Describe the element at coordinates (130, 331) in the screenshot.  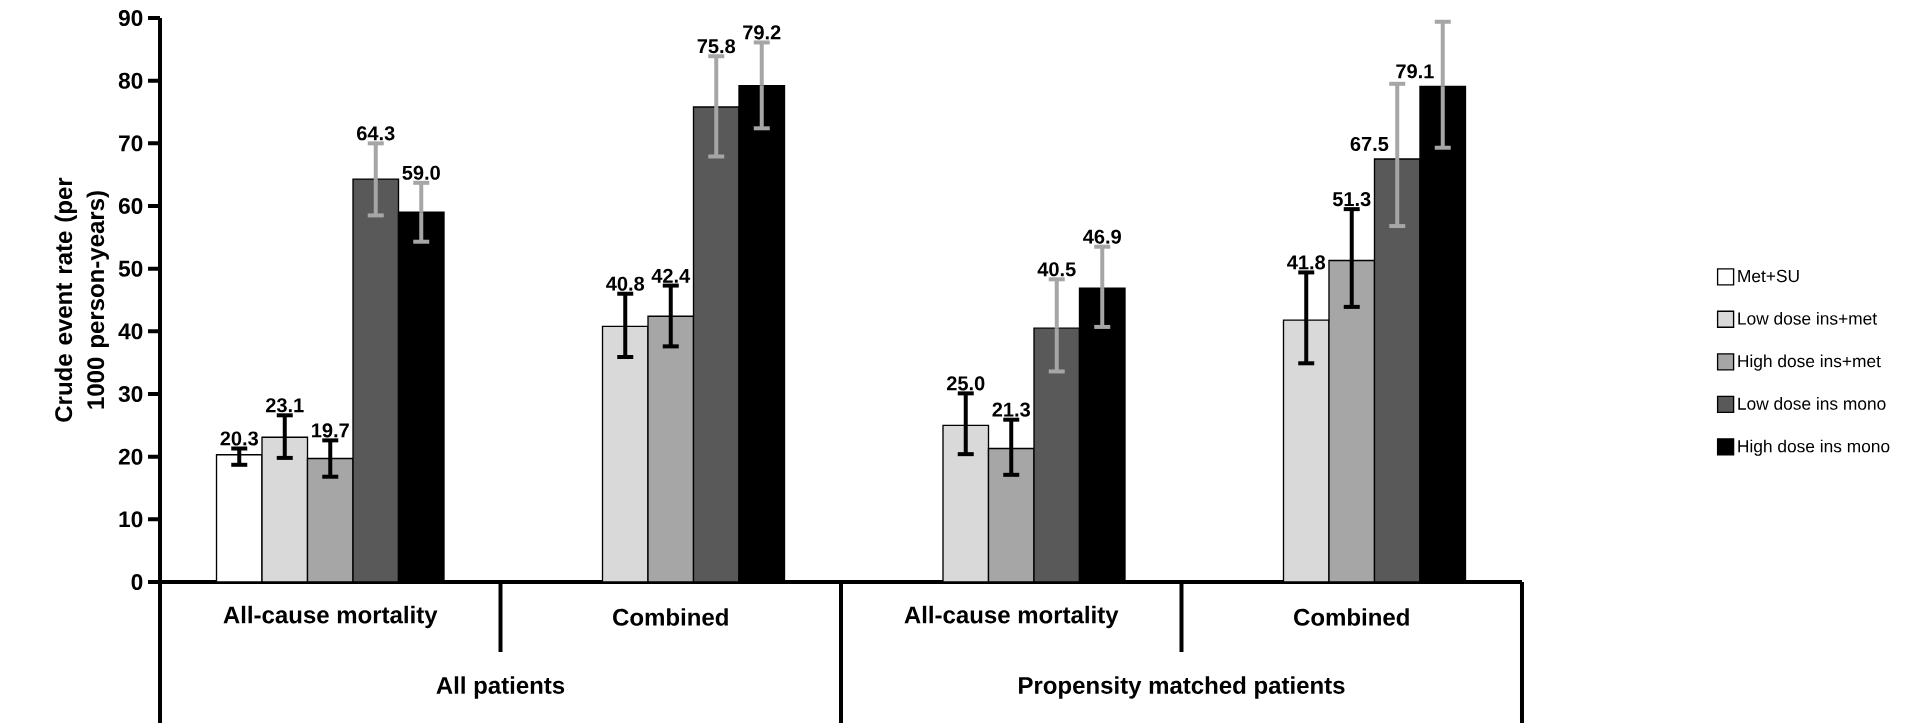
I see `y-tick-label: 40` at that location.